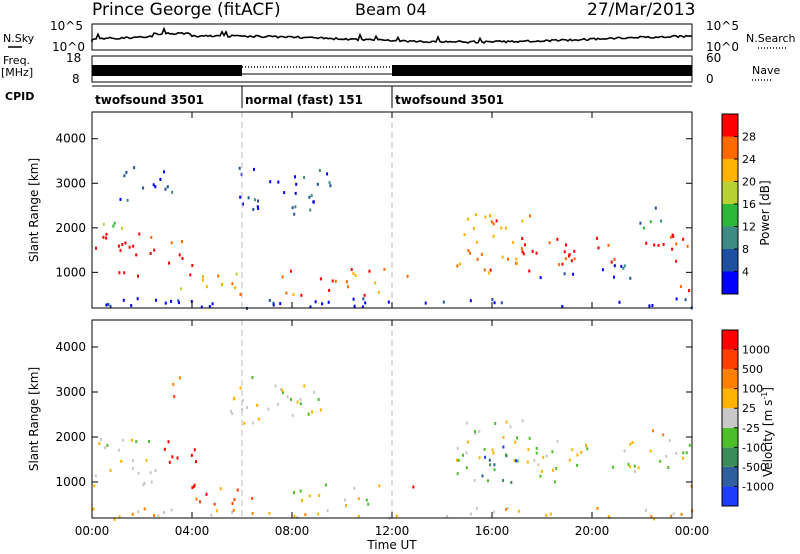  Describe the element at coordinates (392, 531) in the screenshot. I see `x-tick-label: 12:00` at that location.